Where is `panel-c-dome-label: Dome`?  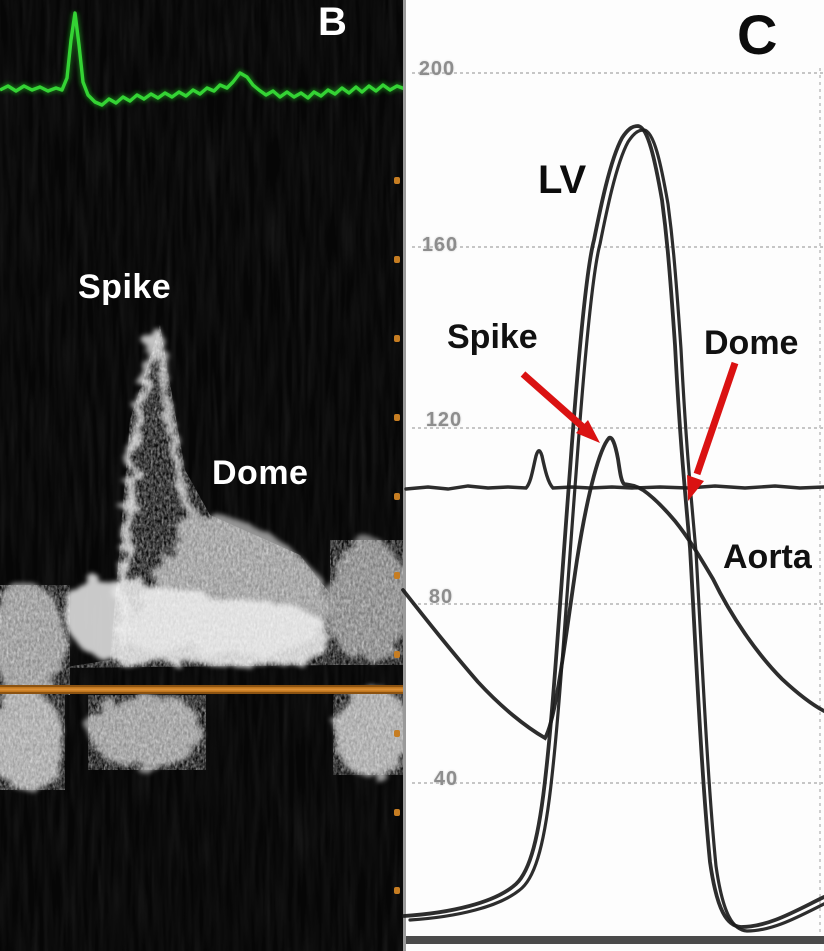
panel-c-dome-label: Dome is located at coordinates (751, 343).